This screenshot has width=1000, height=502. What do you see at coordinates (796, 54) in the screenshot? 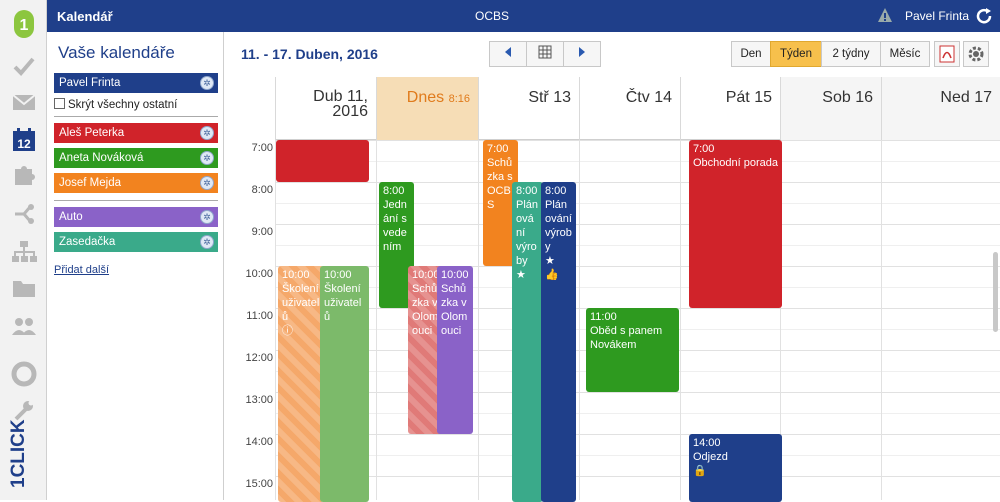
I see `view-week-button: Týden` at bounding box center [796, 54].